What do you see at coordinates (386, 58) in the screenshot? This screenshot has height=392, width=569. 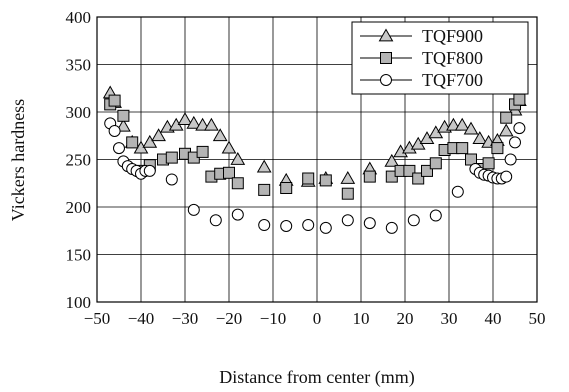 I see `legend-marker-tqf800` at bounding box center [386, 58].